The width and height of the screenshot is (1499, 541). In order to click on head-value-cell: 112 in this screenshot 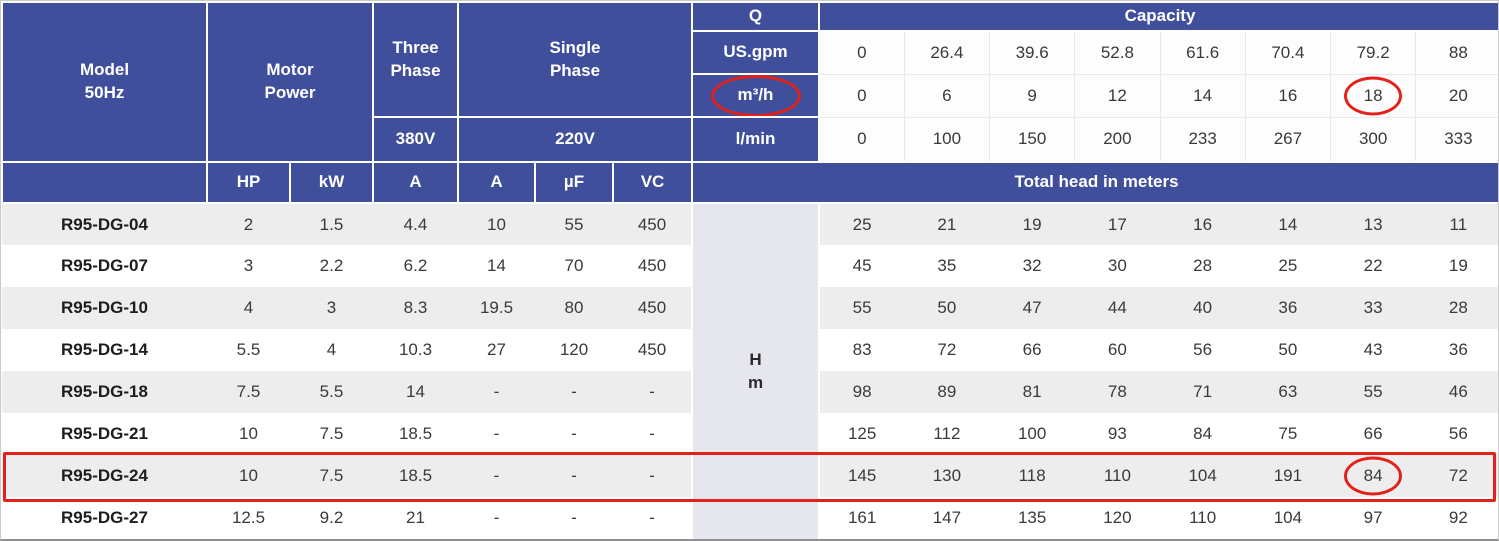, I will do `click(947, 433)`.